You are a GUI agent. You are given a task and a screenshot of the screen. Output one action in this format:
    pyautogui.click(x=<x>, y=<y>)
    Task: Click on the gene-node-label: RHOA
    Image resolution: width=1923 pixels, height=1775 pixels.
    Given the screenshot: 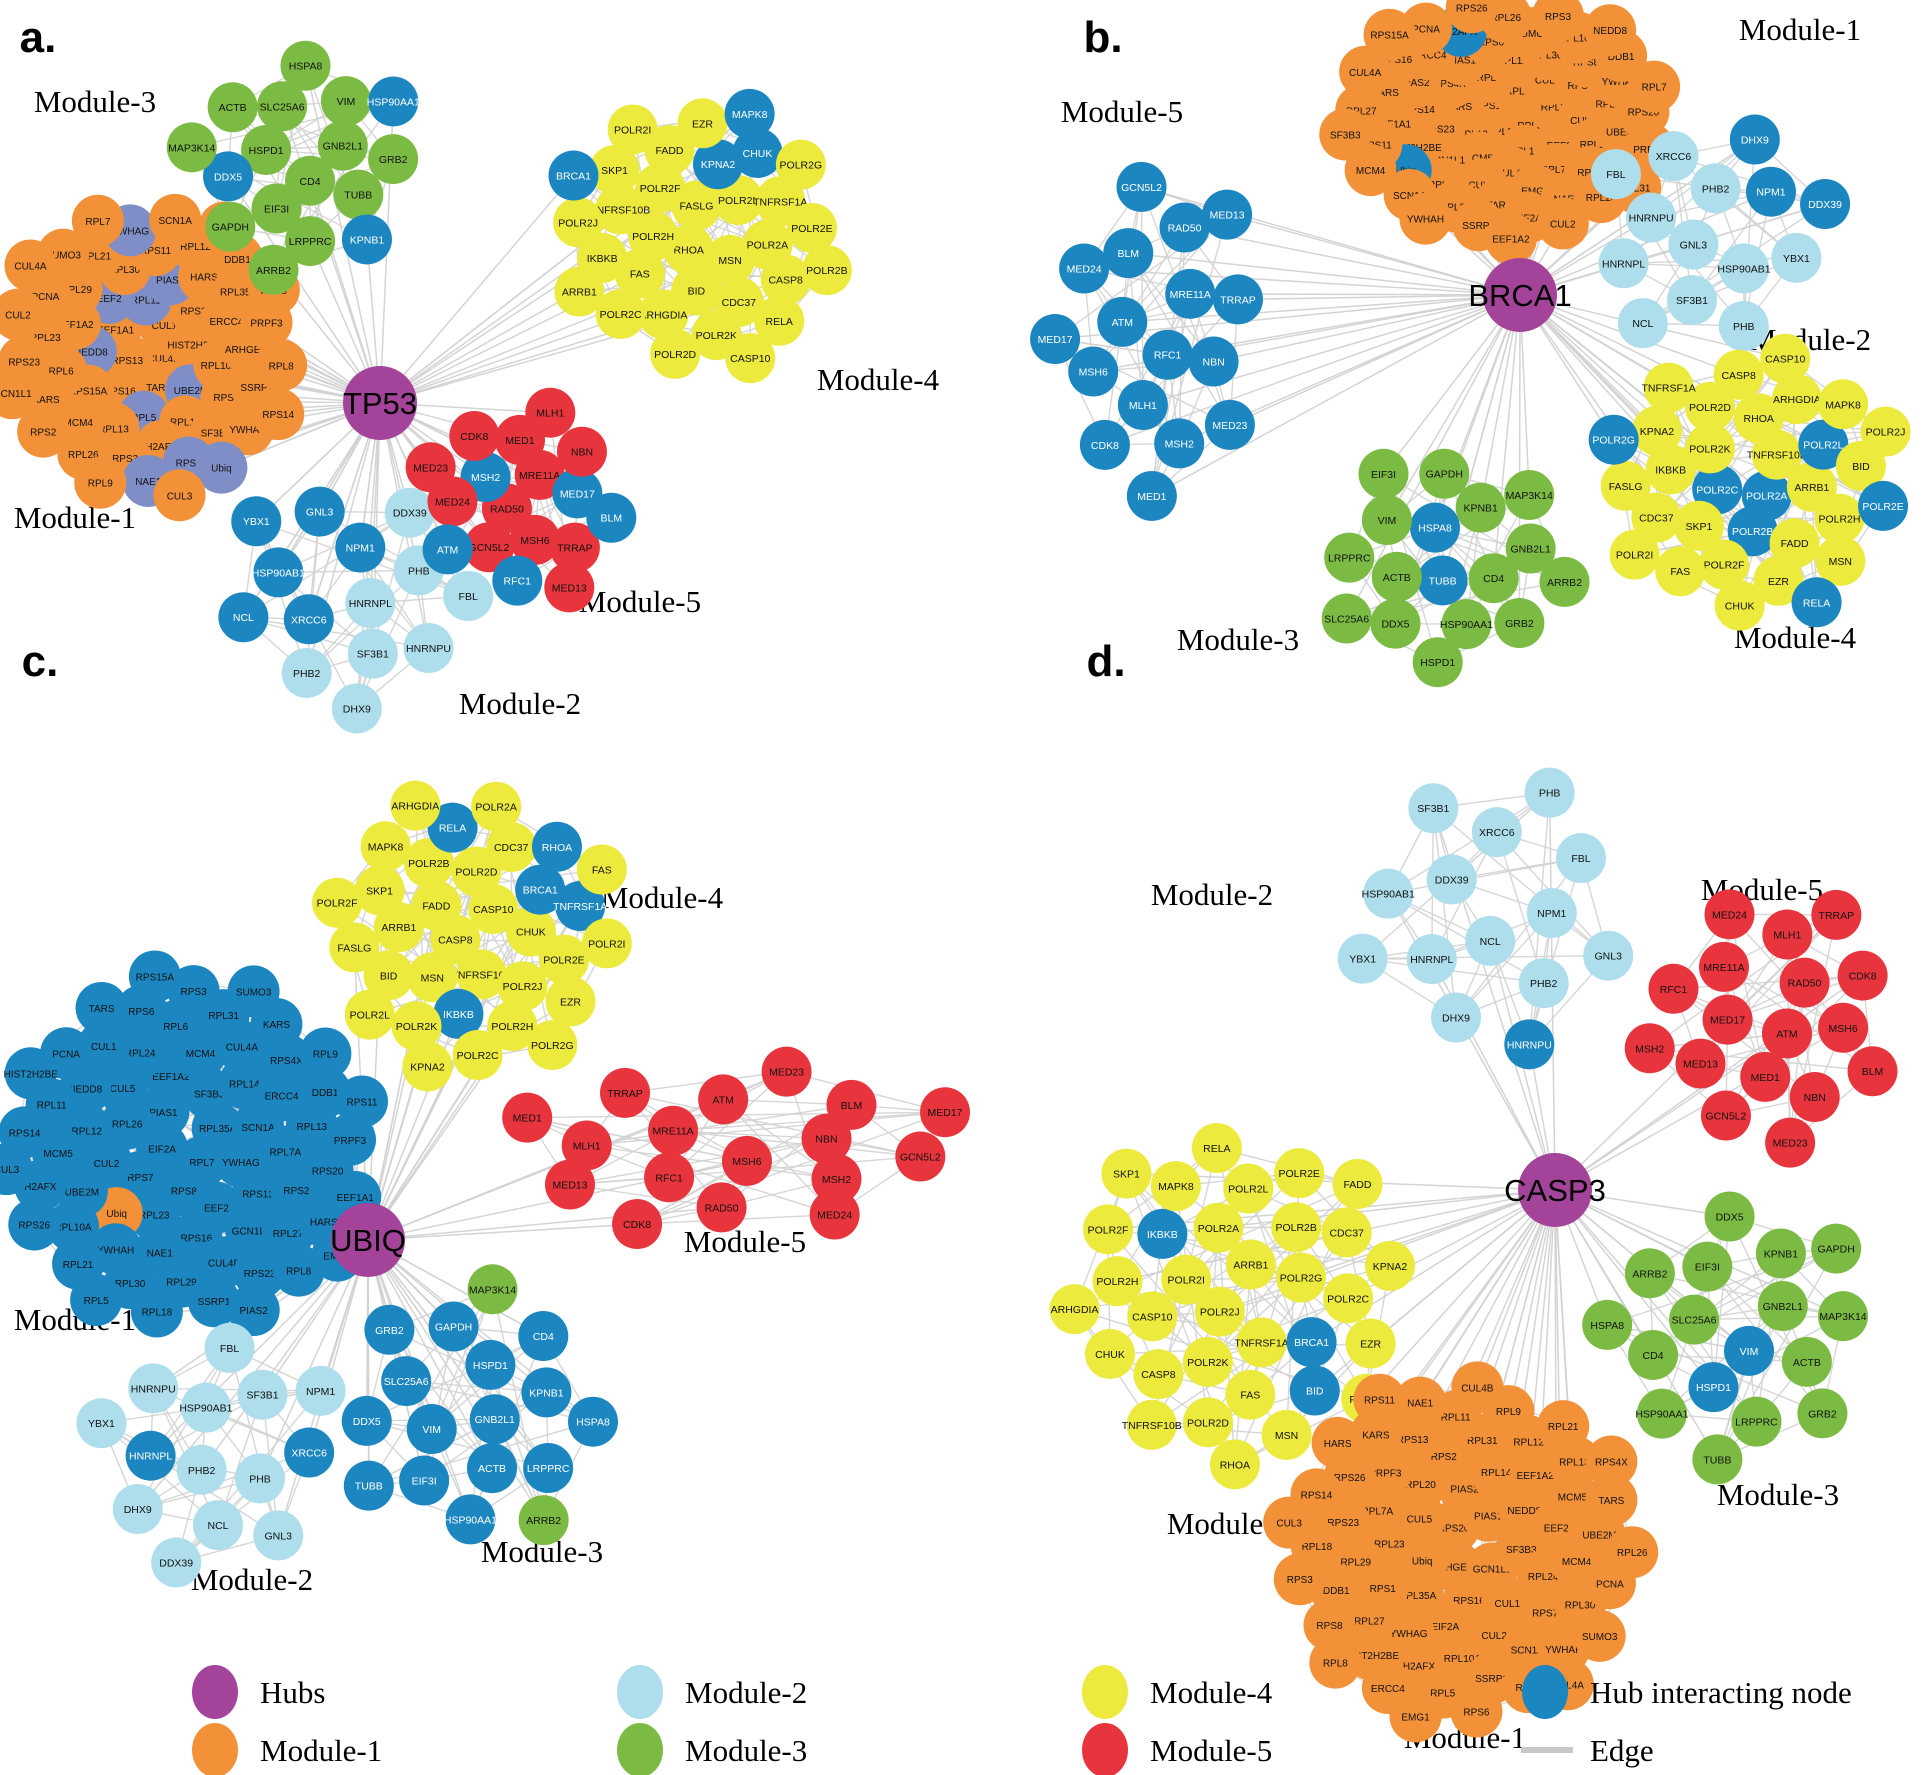 What is the action you would take?
    pyautogui.click(x=1235, y=1465)
    